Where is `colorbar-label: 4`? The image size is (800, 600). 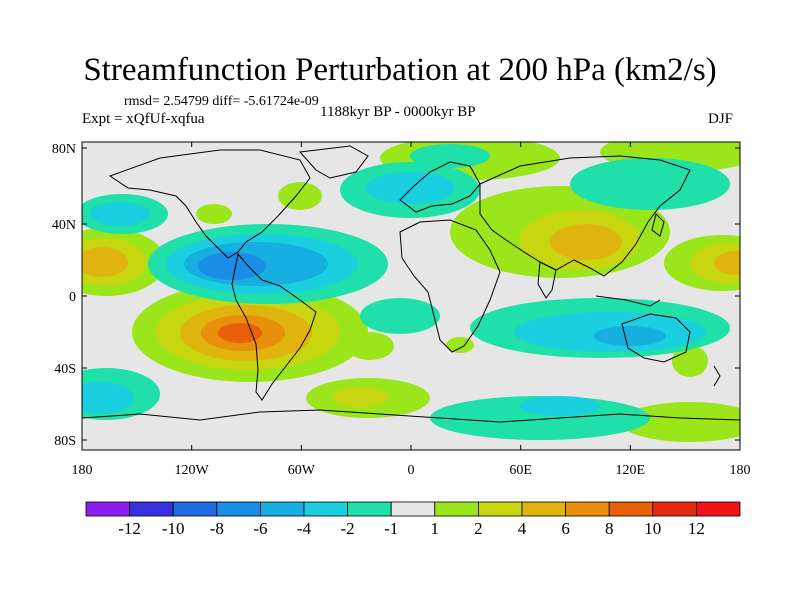
colorbar-label: 4 is located at coordinates (522, 528).